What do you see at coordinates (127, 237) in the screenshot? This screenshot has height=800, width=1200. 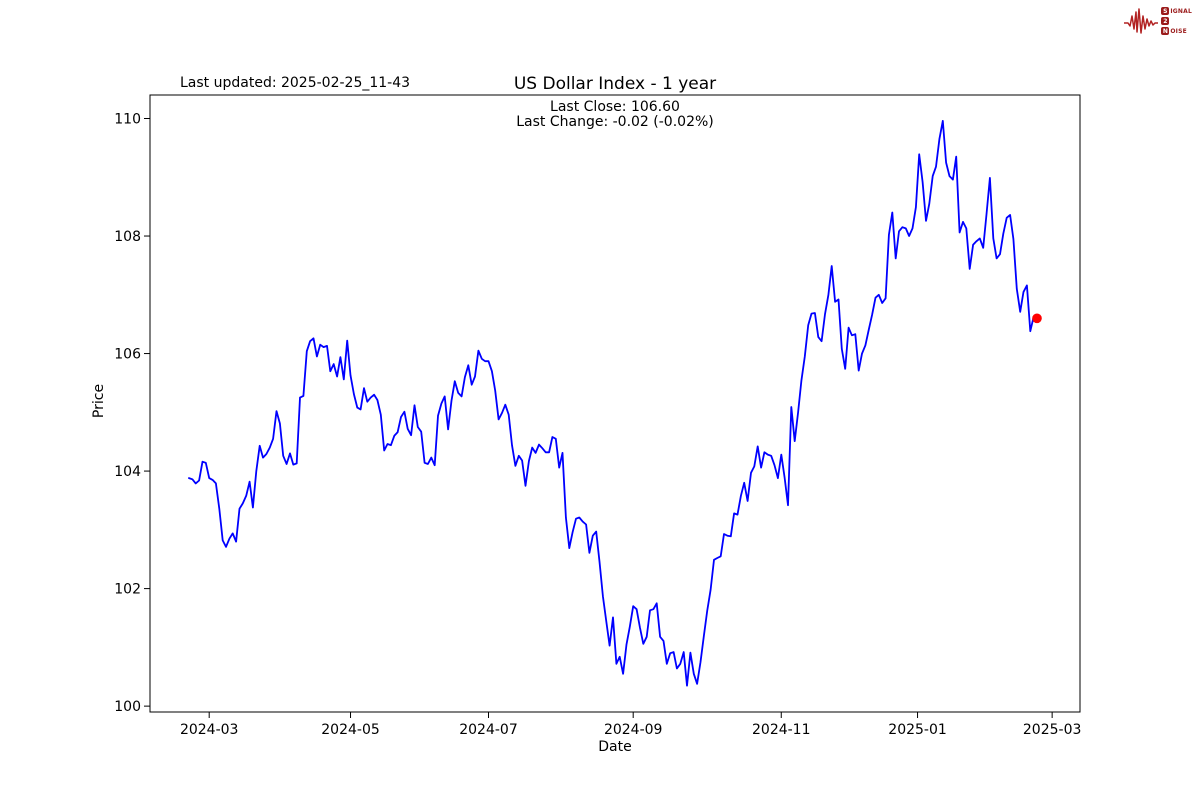 I see `y-tick-label: 108` at bounding box center [127, 237].